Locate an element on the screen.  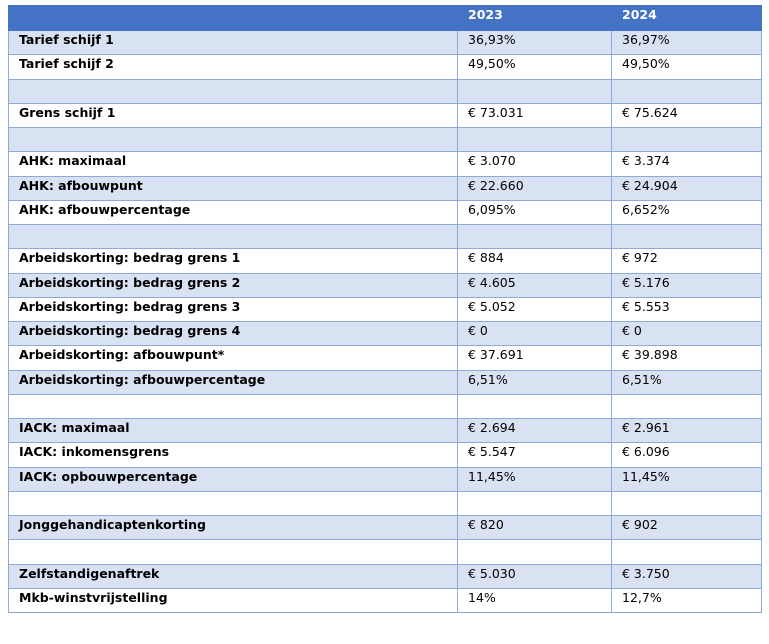
value-cell: € 2.694 is located at coordinates (534, 430).